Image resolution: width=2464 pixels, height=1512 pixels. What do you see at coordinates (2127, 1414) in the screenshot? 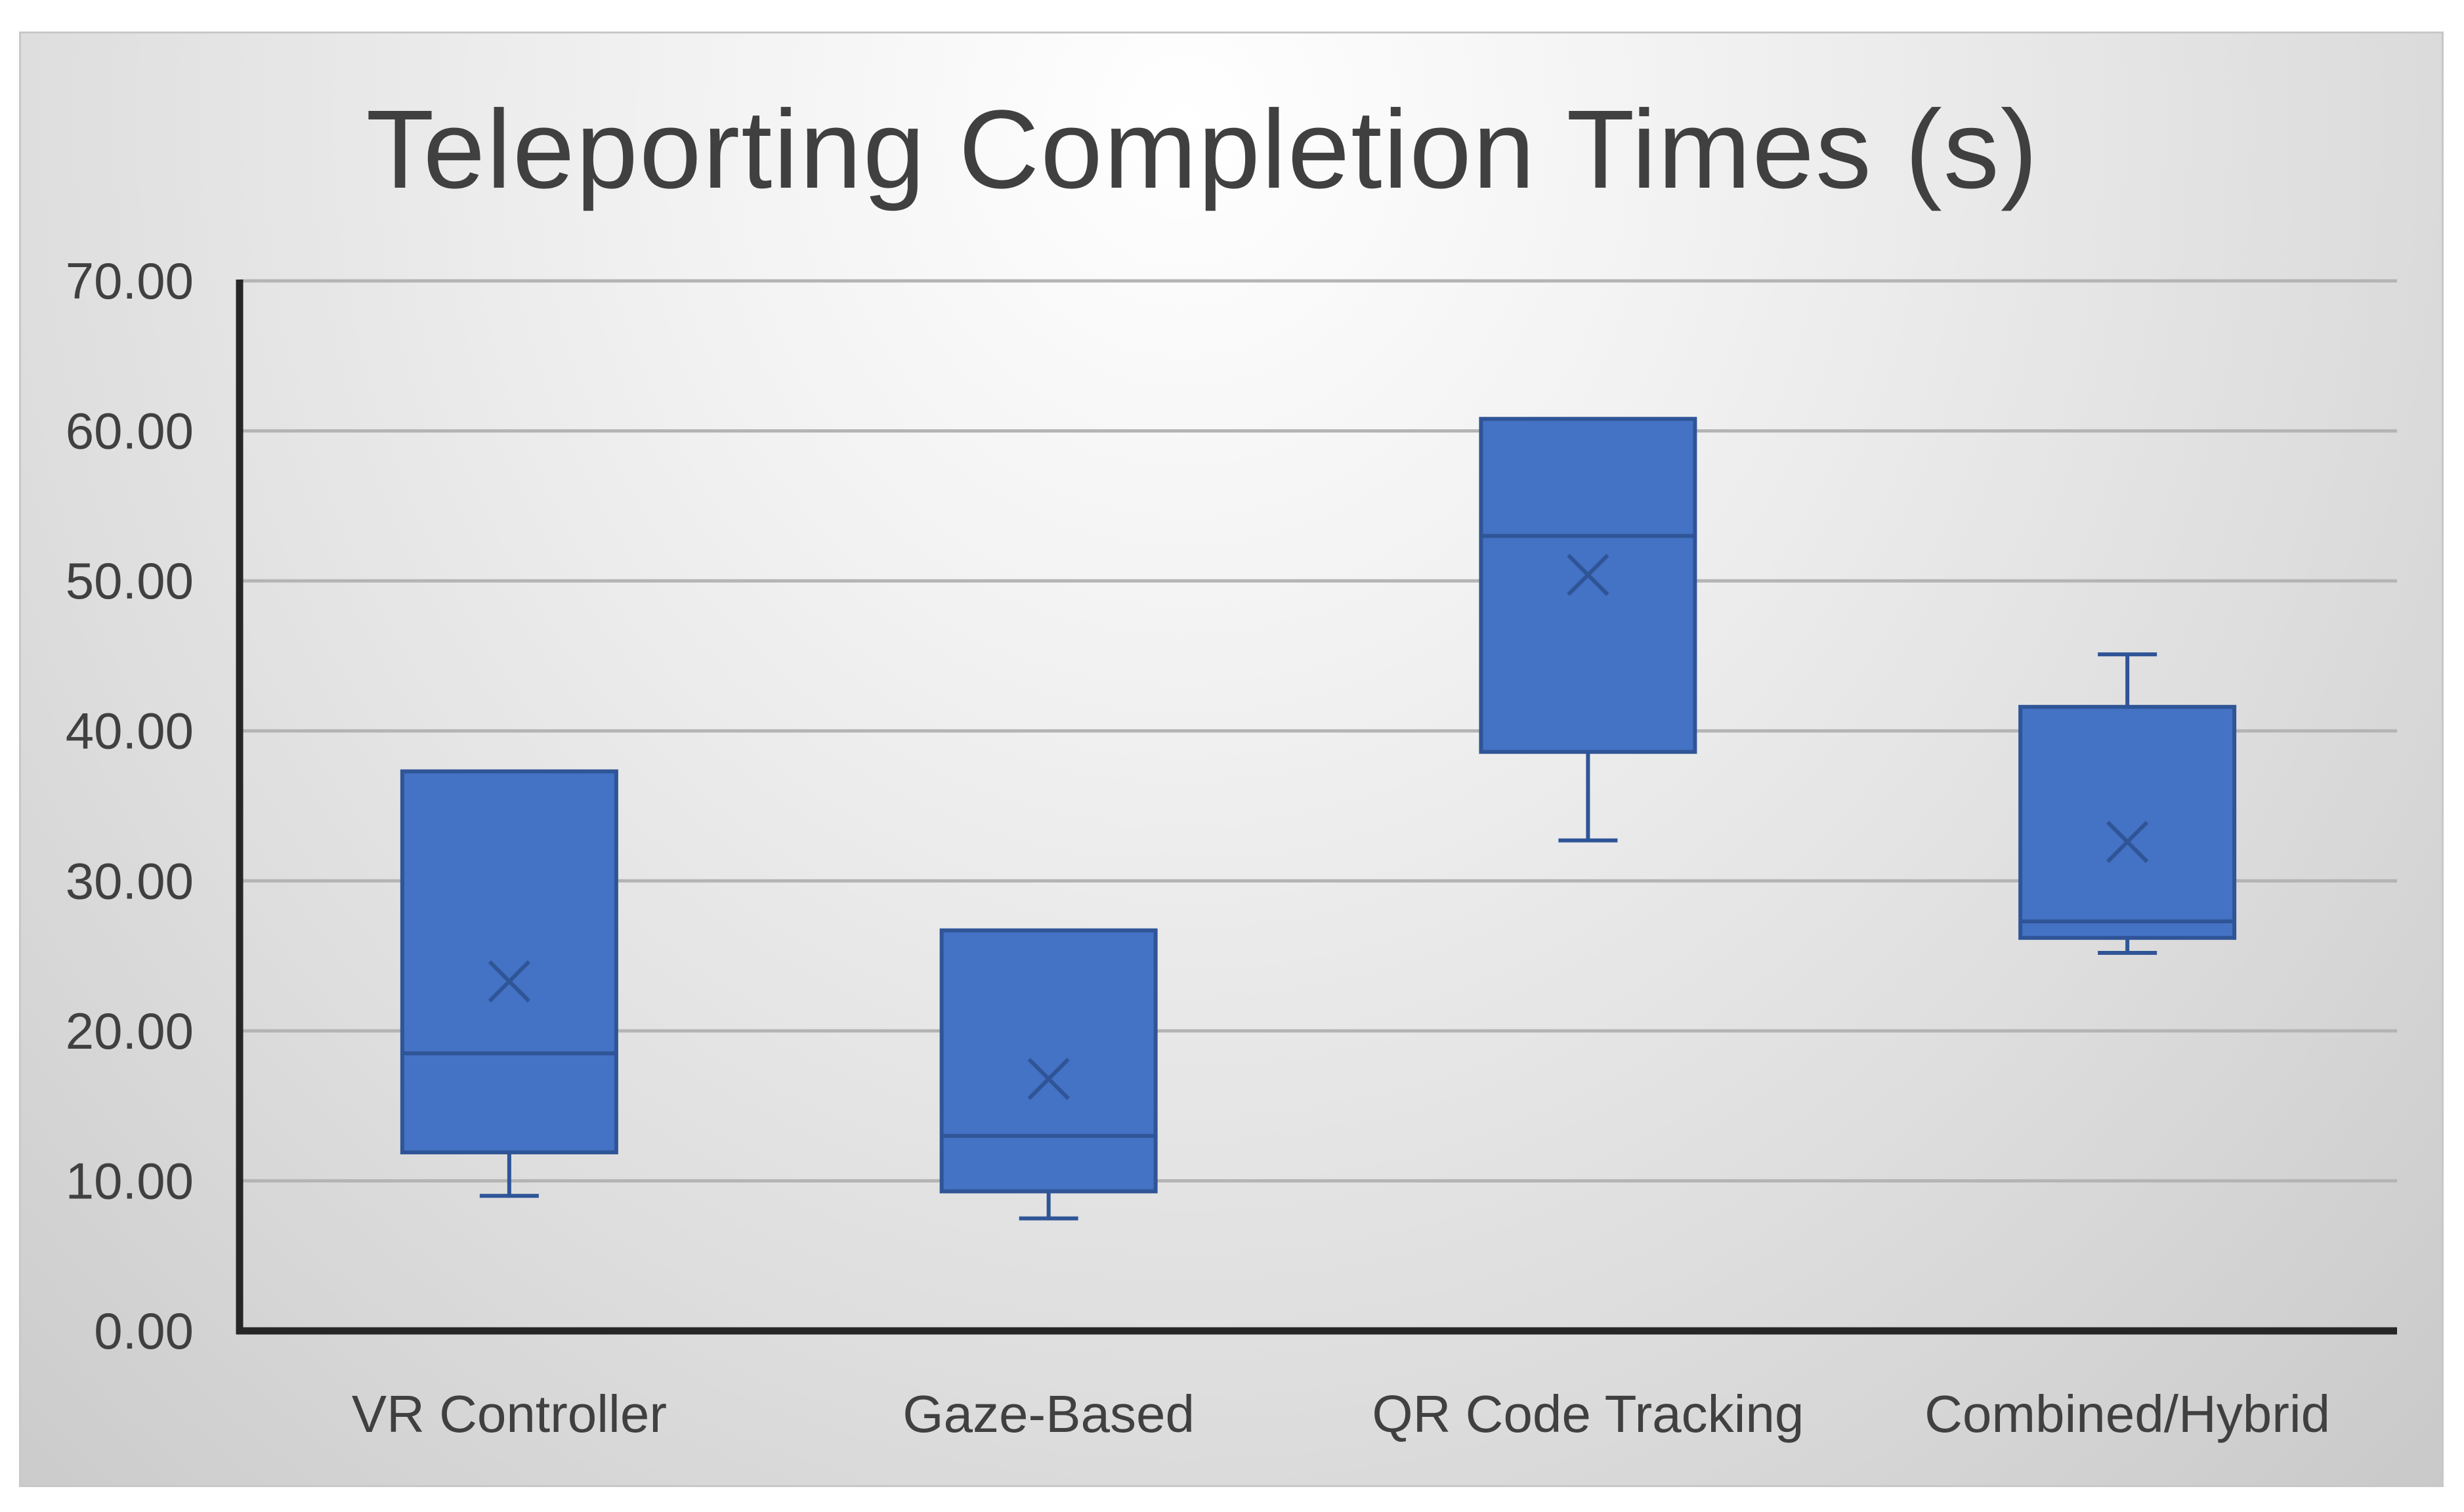
I see `x-category-label: Combined/Hybrid` at bounding box center [2127, 1414].